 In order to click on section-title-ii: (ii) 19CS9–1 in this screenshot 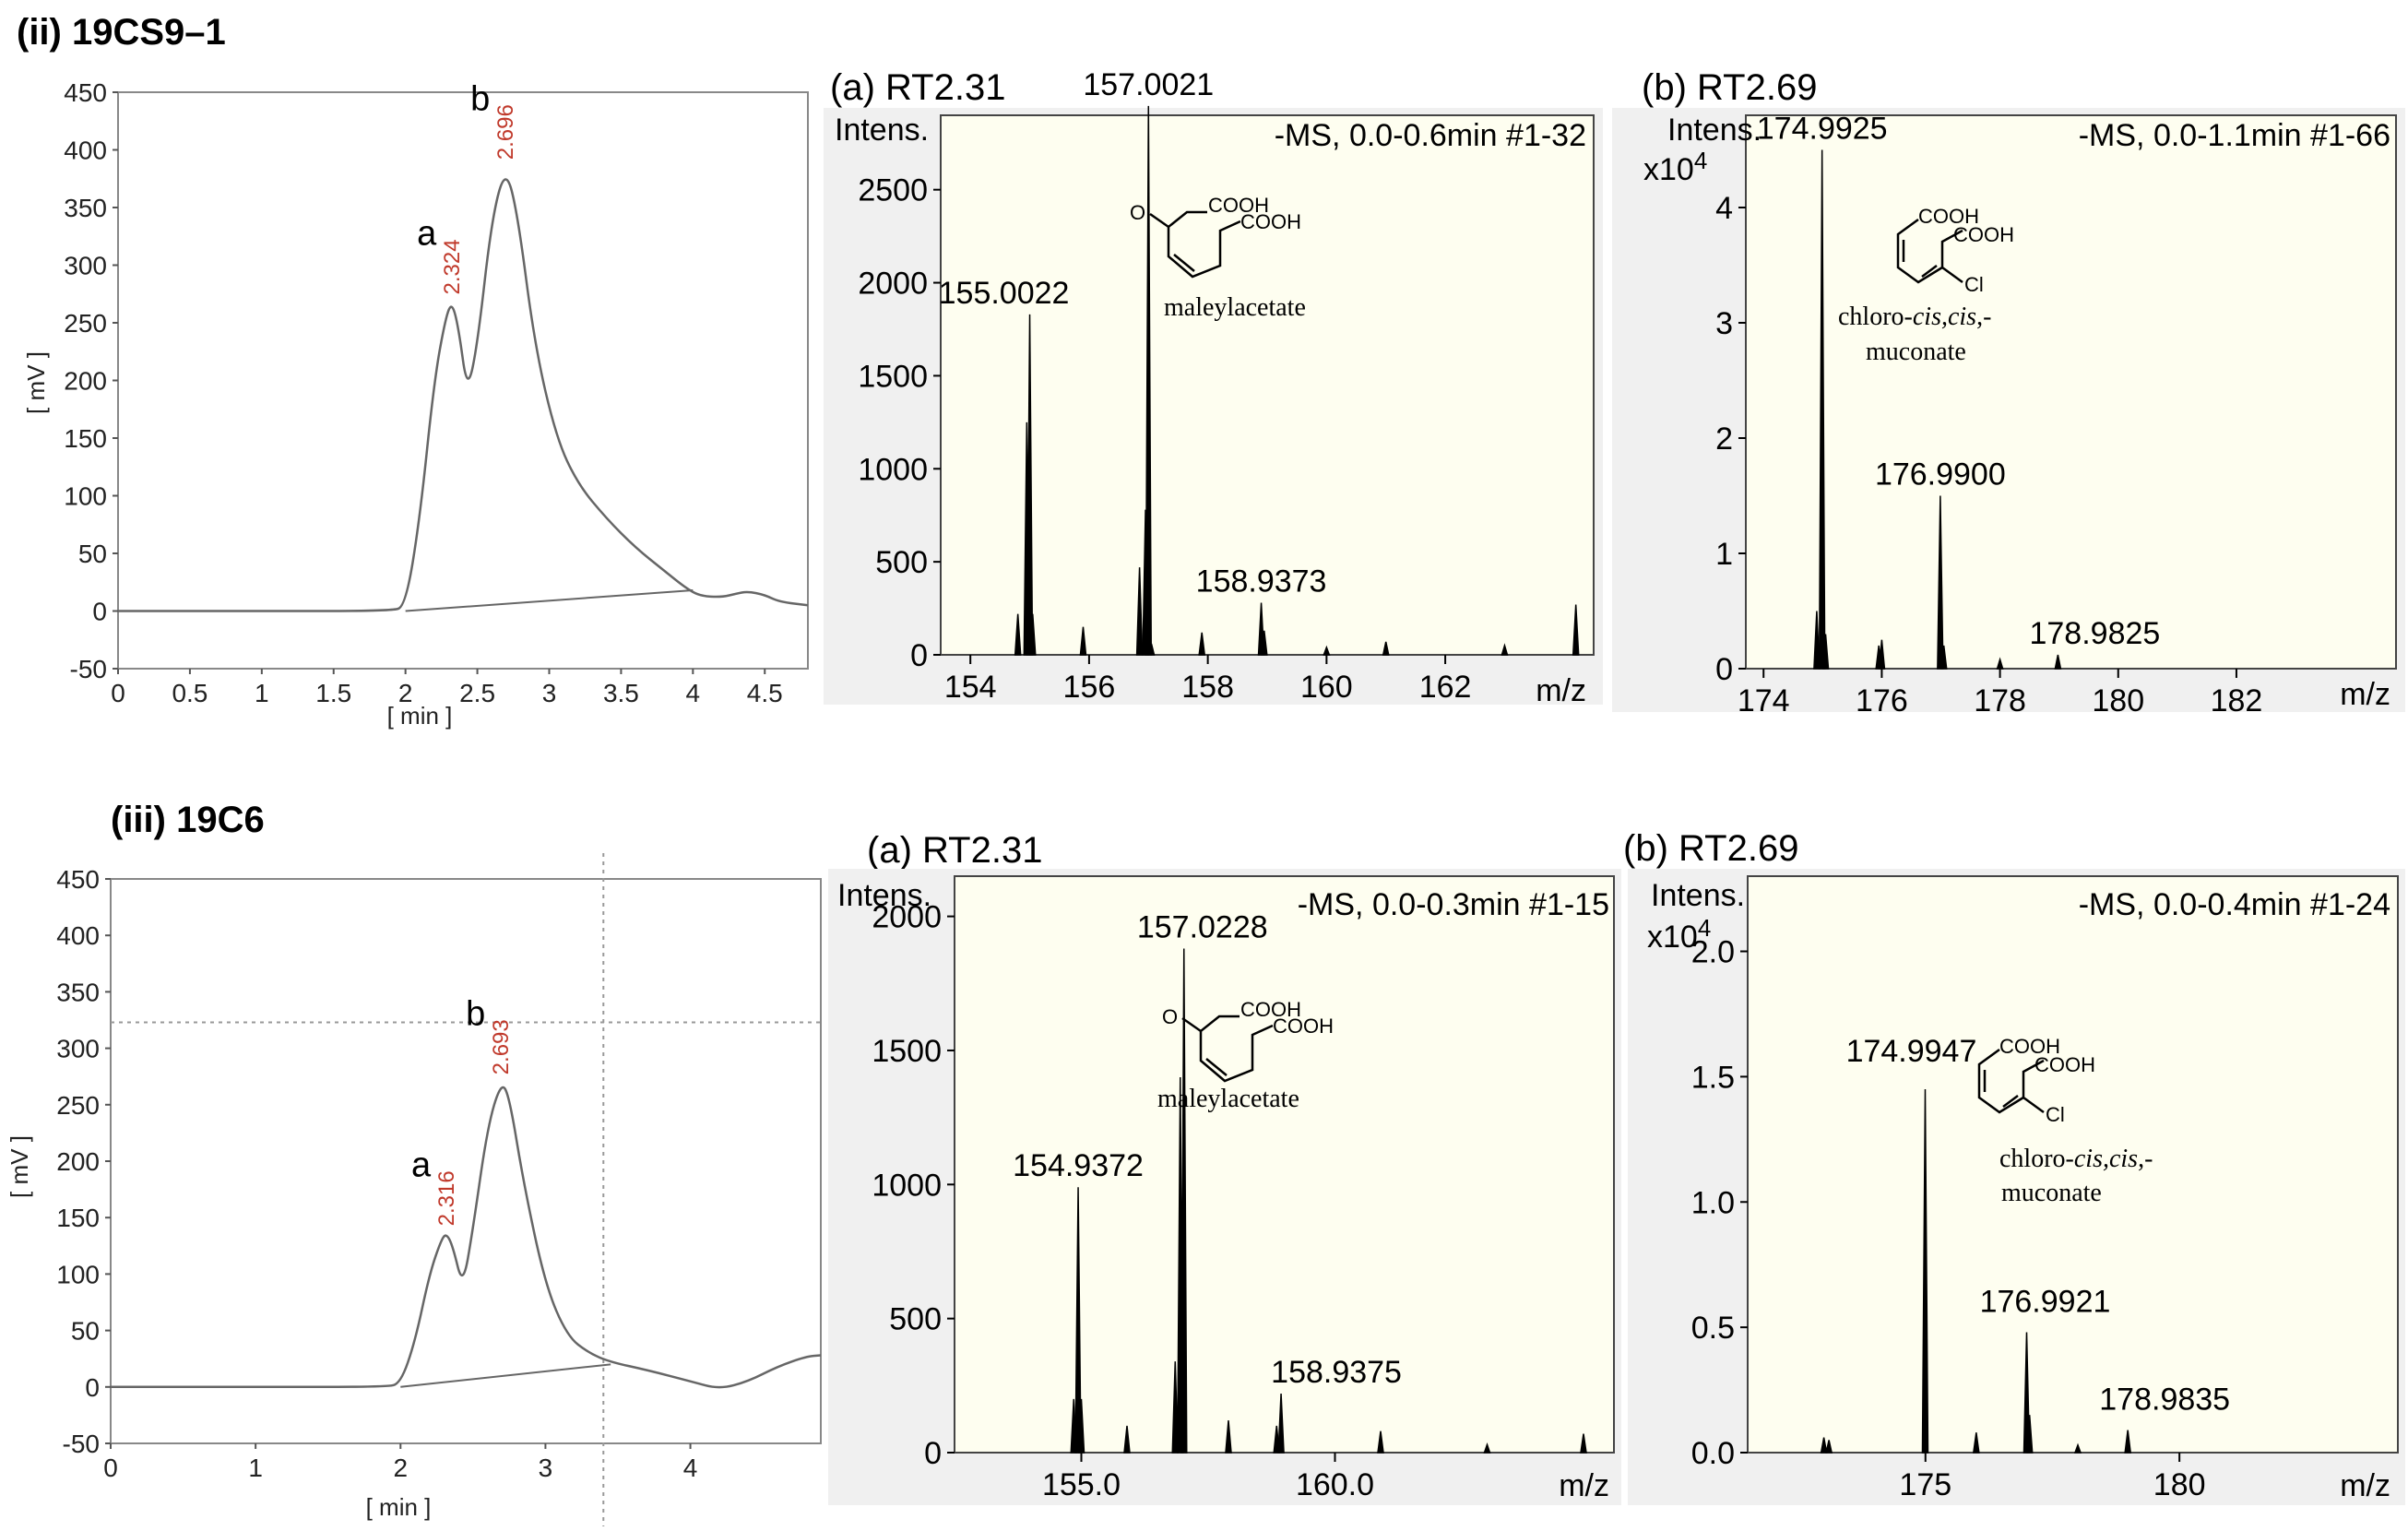, I will do `click(121, 32)`.